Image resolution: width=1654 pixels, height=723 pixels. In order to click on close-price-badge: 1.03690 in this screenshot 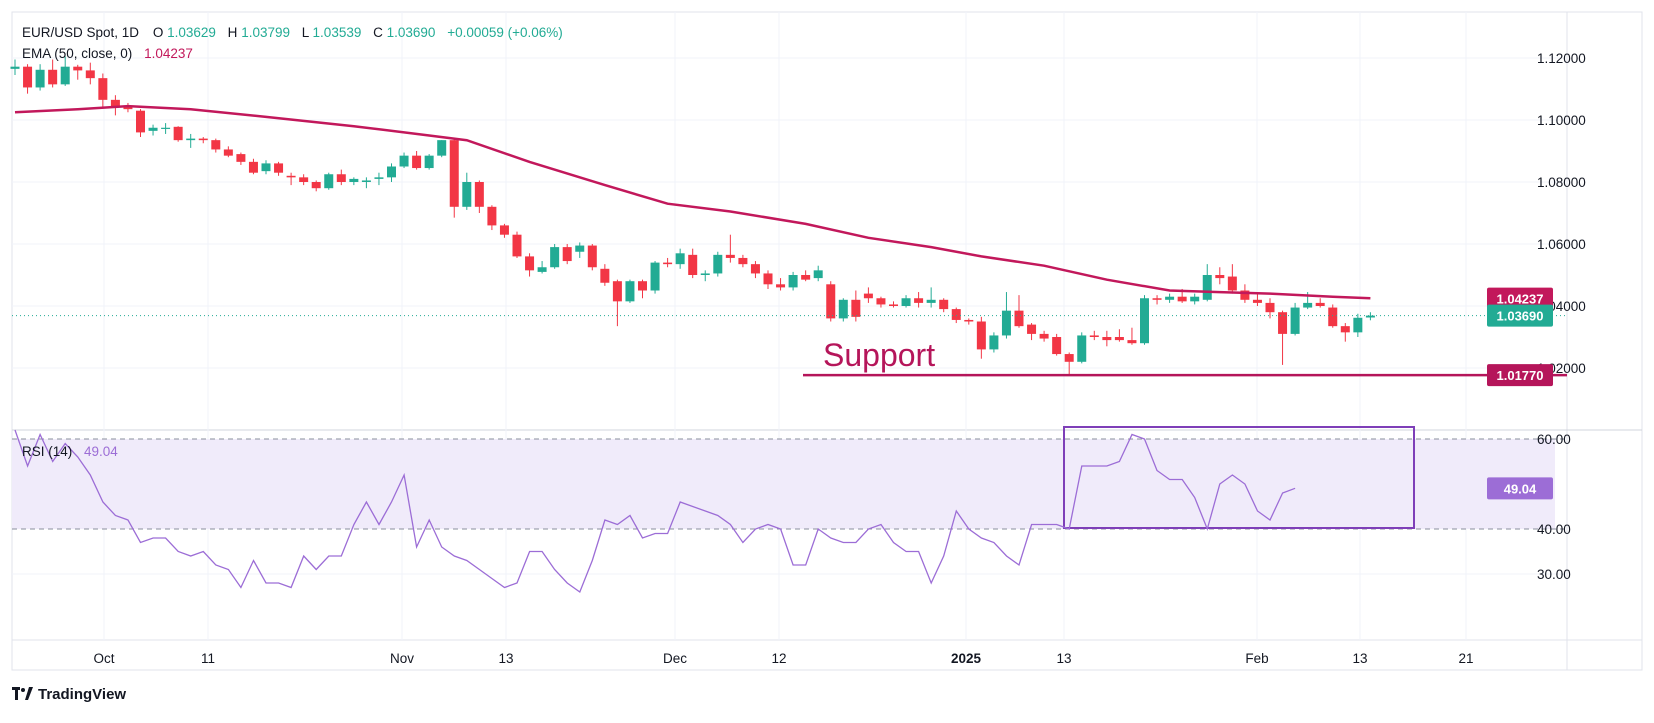, I will do `click(1520, 315)`.